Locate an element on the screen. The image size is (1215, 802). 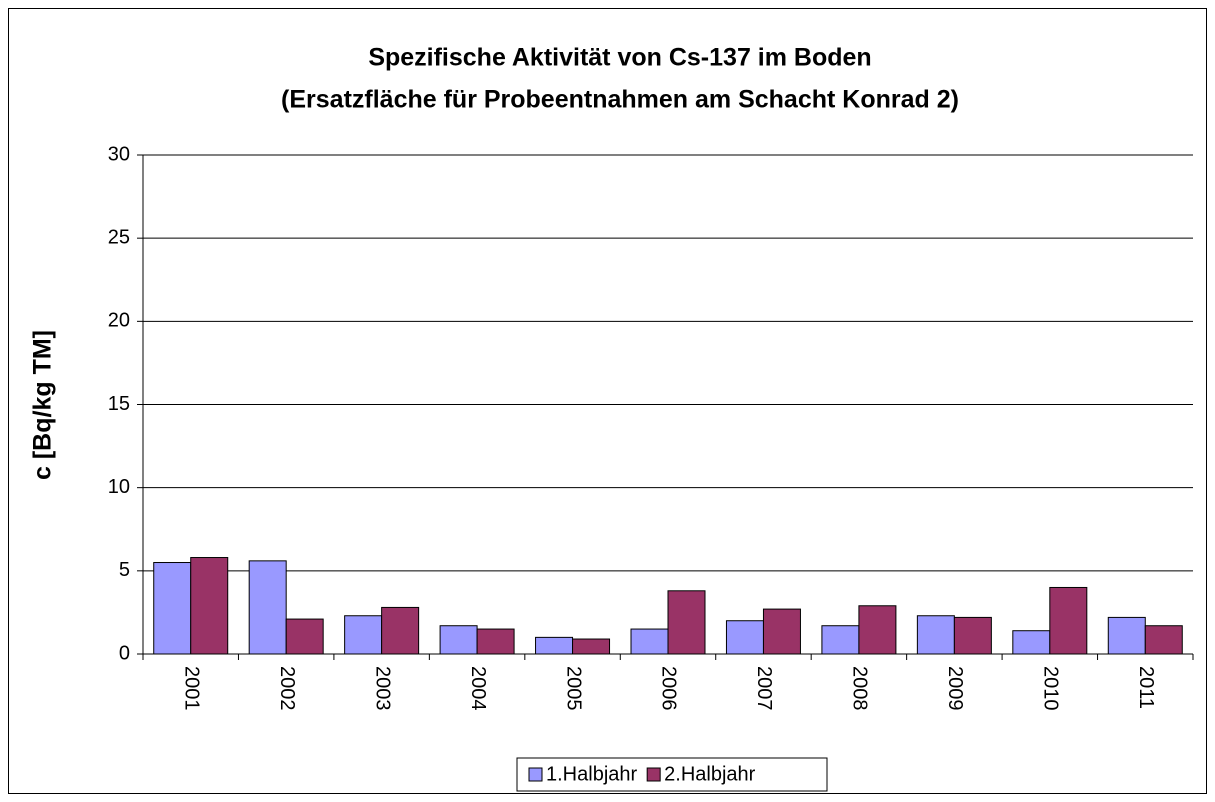
x-tick-label: 2010 is located at coordinates (1051, 688).